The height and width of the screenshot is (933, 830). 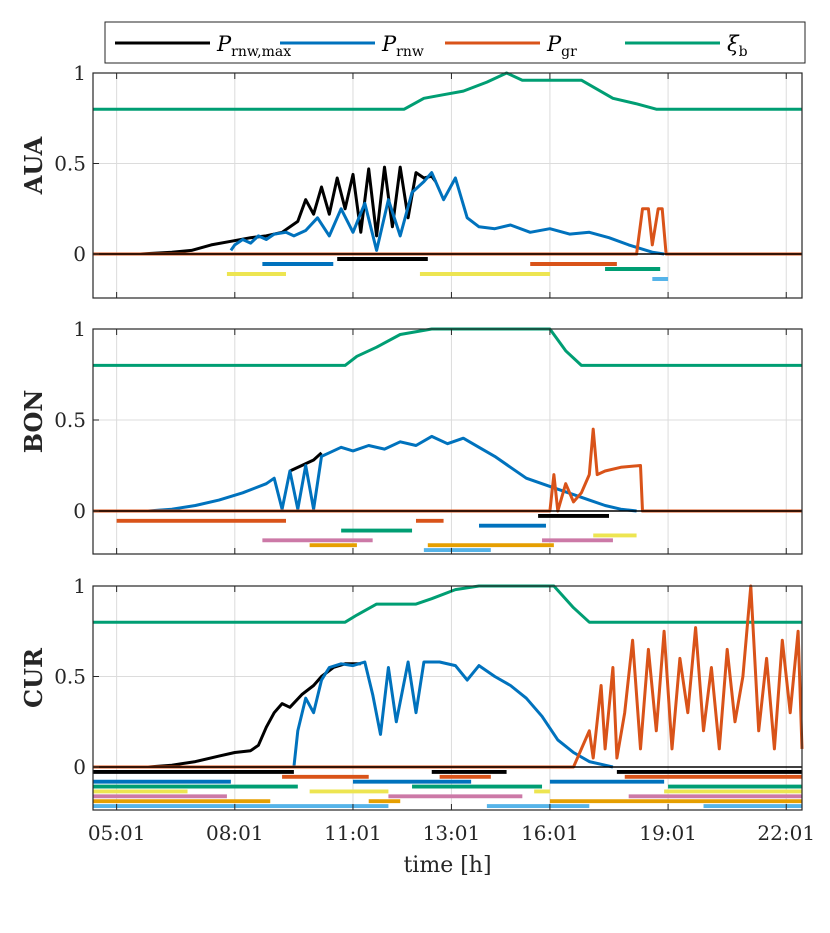 What do you see at coordinates (352, 46) in the screenshot?
I see `legend-entry-prnw: Prnw` at bounding box center [352, 46].